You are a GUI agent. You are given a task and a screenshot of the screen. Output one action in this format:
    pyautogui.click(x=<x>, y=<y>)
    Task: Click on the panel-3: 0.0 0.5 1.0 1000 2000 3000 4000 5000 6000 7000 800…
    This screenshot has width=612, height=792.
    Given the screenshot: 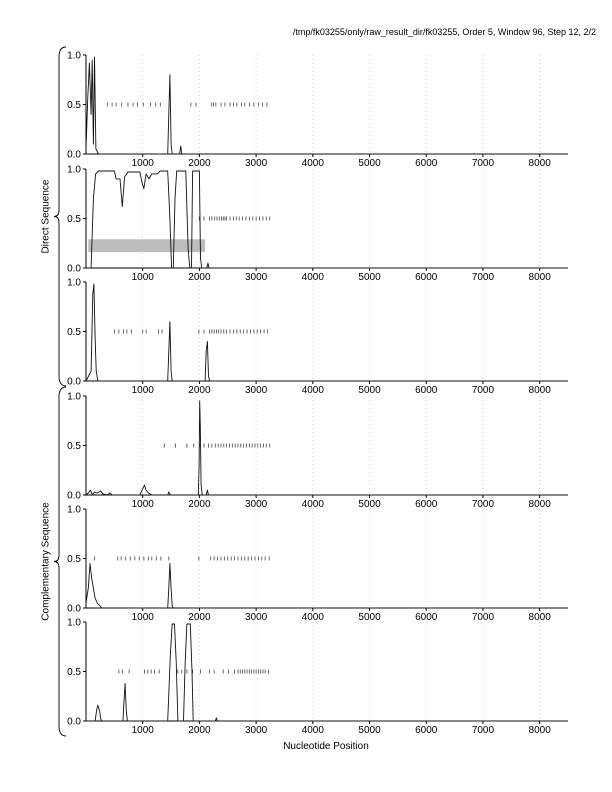 What is the action you would take?
    pyautogui.click(x=317, y=337)
    